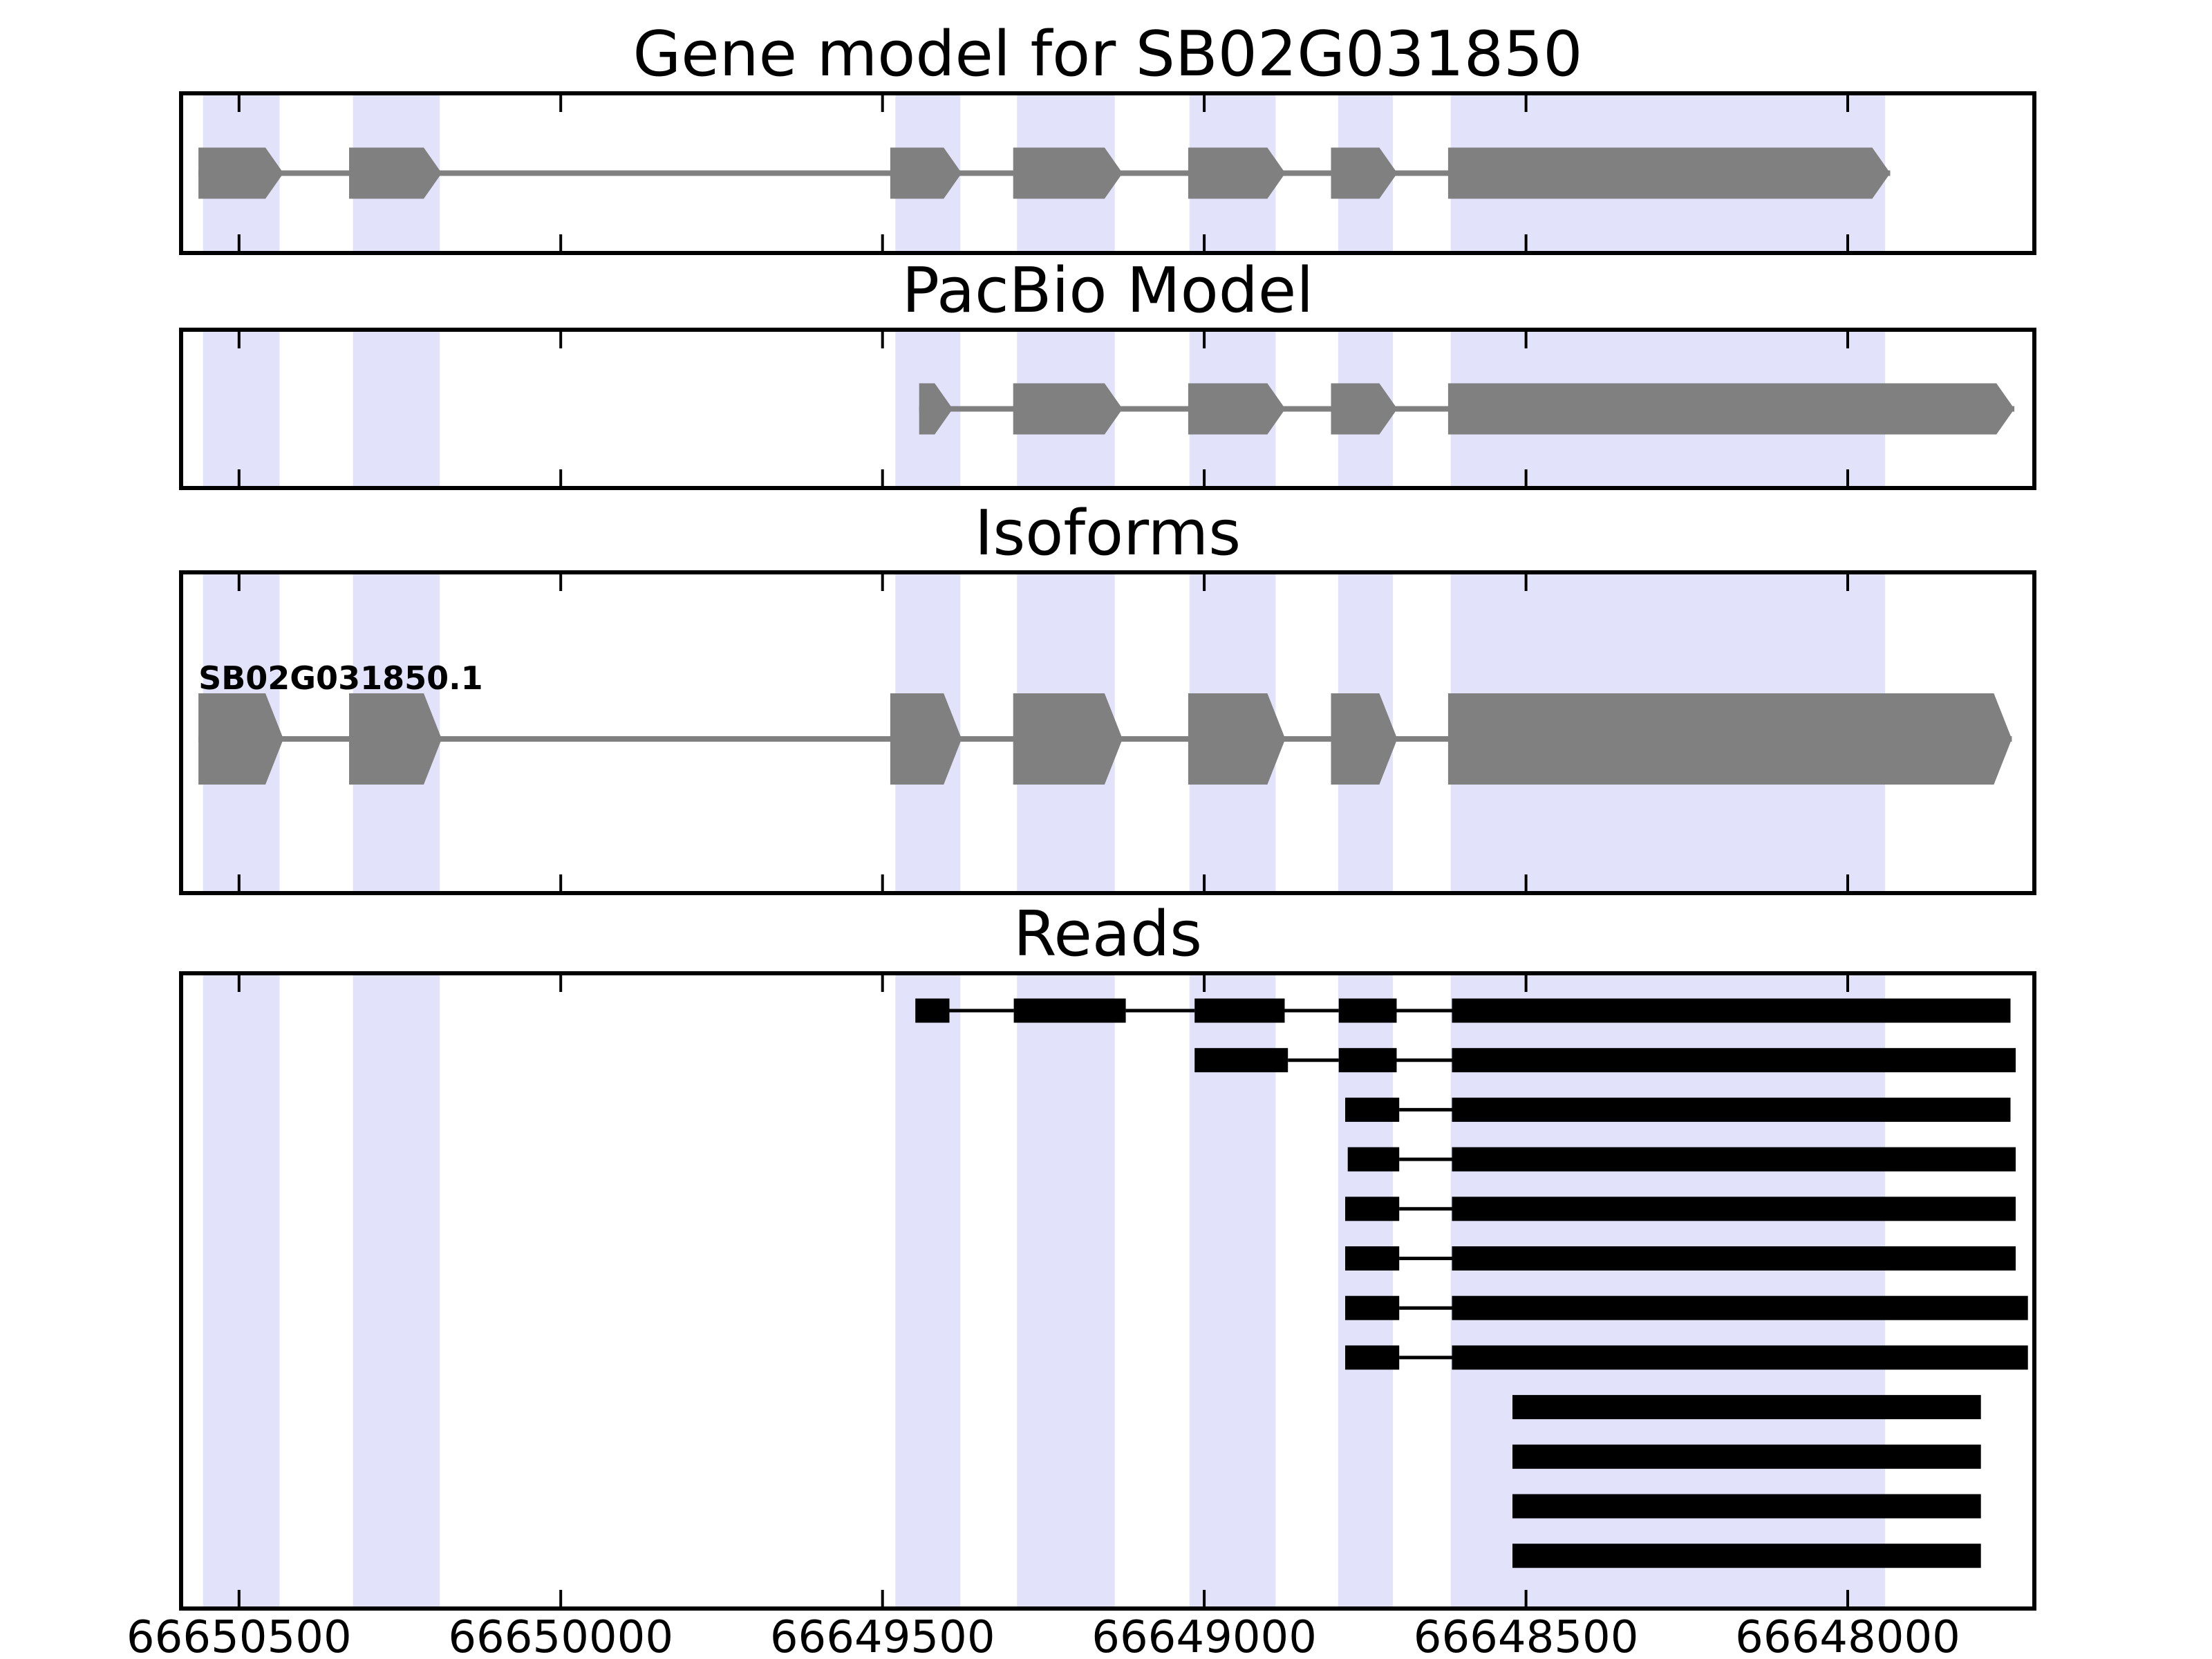 Image resolution: width=2212 pixels, height=1659 pixels. Describe the element at coordinates (560, 1635) in the screenshot. I see `x-tick-label: 66650000` at that location.